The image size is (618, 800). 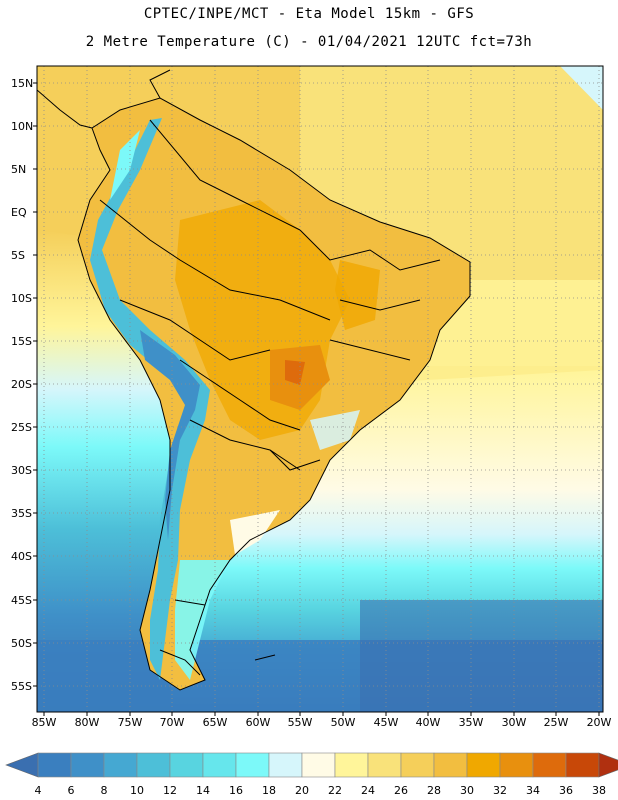 What do you see at coordinates (203, 790) in the screenshot?
I see `colorbar-label: 14` at bounding box center [203, 790].